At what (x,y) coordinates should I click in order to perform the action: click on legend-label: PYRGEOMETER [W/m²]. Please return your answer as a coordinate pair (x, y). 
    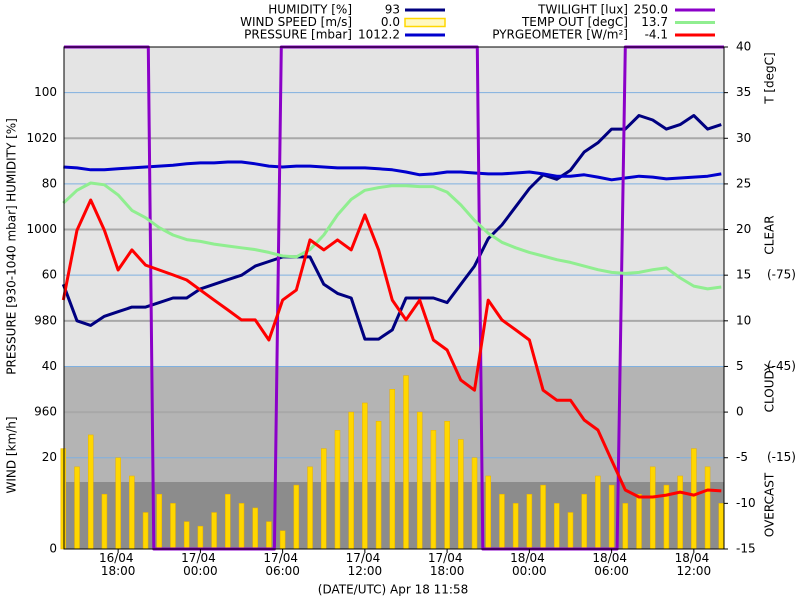
    Looking at the image, I should click on (560, 35).